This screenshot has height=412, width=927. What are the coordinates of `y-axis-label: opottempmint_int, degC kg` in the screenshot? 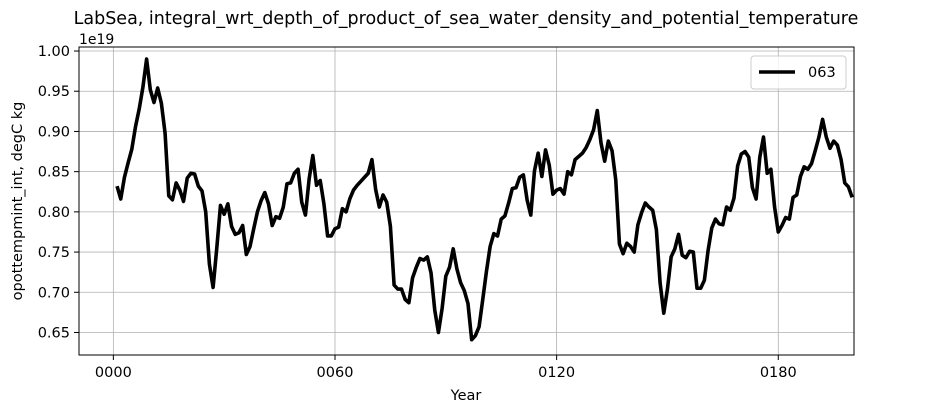 It's located at (18, 201).